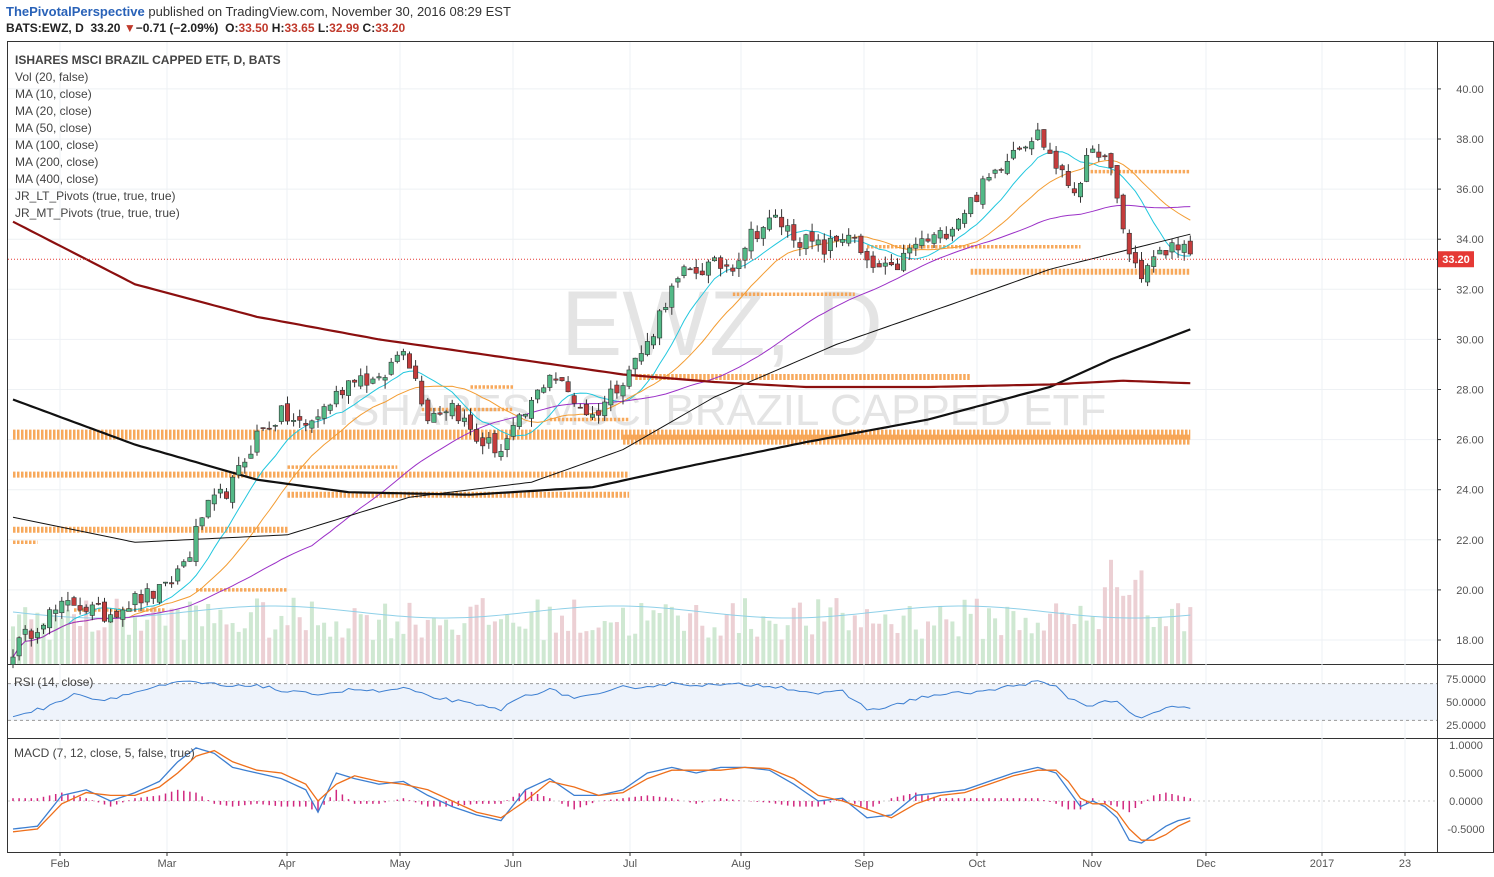 The image size is (1494, 877). Describe the element at coordinates (1466, 746) in the screenshot. I see `macd-tick-label: 1.0000` at that location.